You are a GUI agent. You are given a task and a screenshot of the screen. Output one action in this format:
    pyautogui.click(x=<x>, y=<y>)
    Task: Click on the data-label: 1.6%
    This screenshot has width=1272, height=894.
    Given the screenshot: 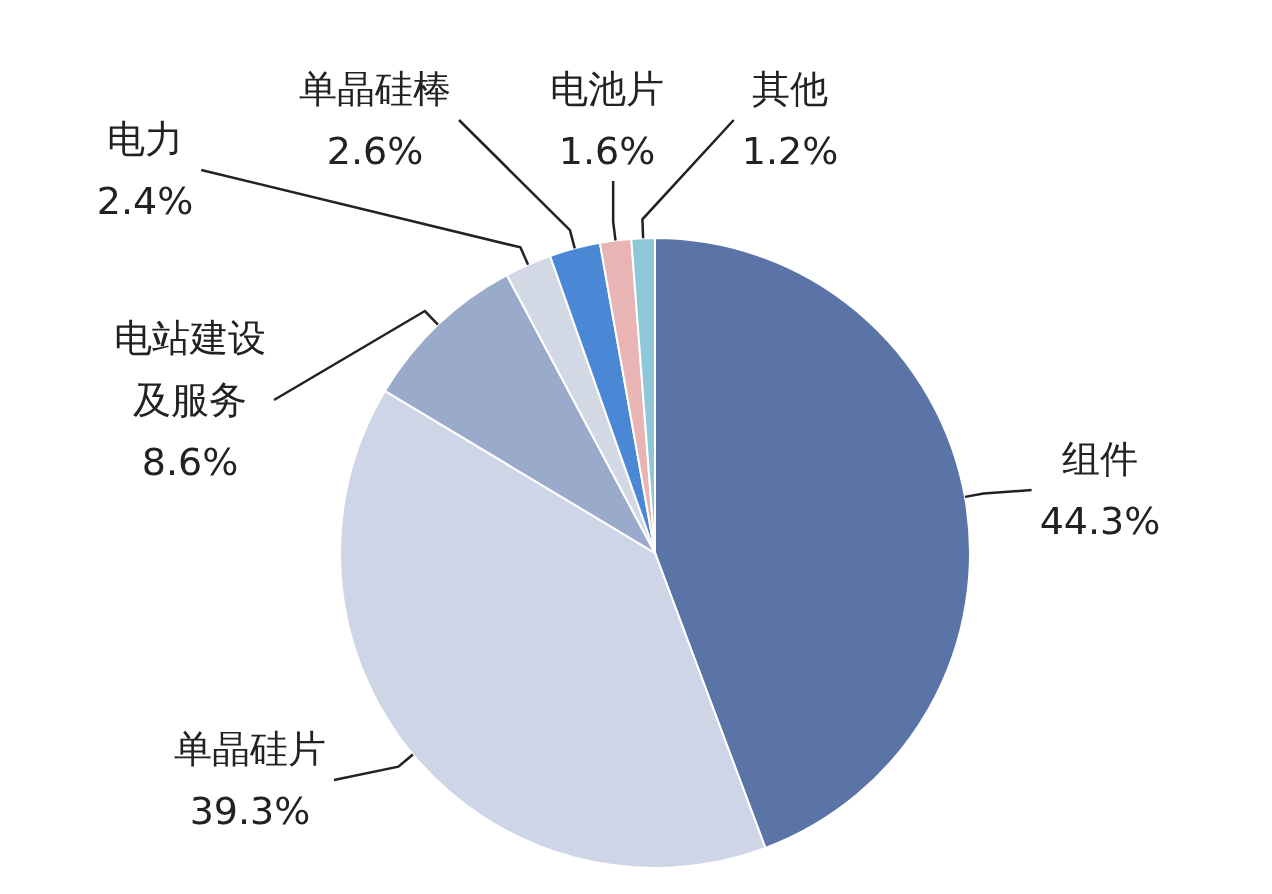 What is the action you would take?
    pyautogui.click(x=607, y=151)
    